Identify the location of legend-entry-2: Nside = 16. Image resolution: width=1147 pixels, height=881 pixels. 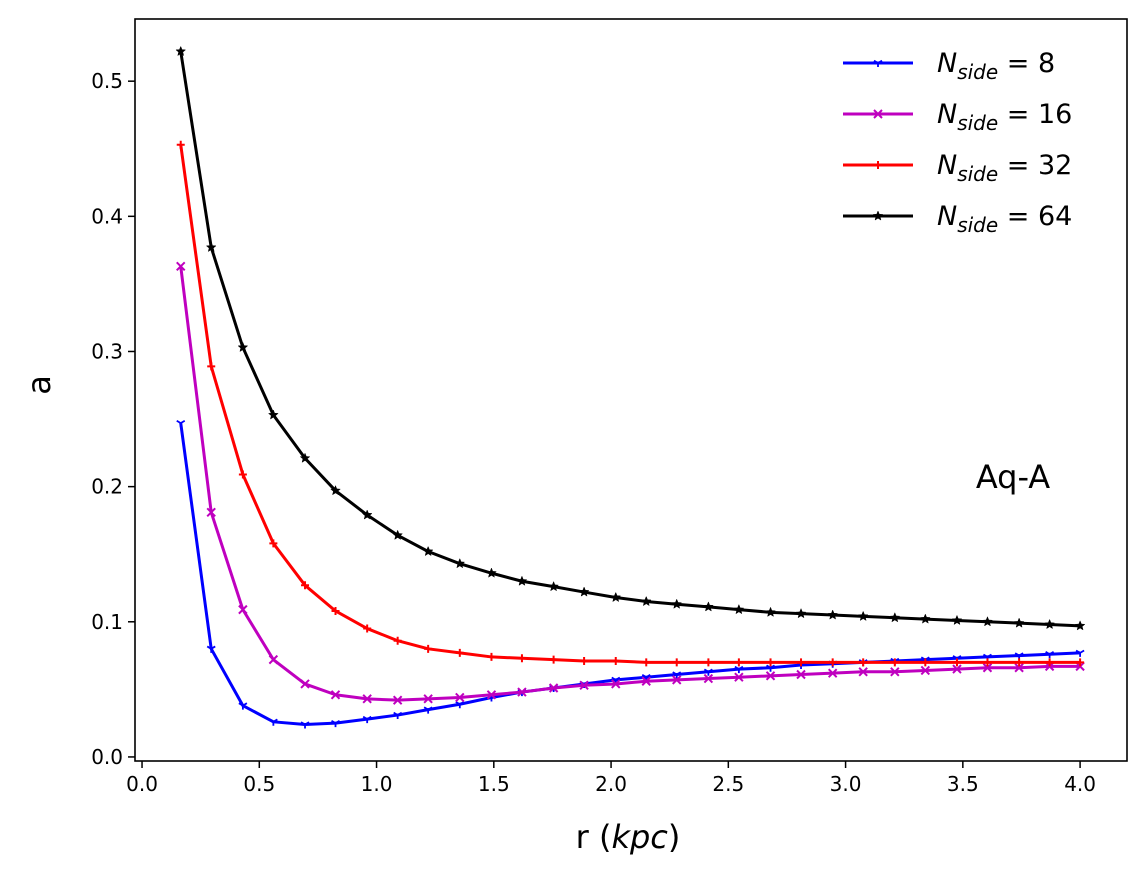
(957, 117).